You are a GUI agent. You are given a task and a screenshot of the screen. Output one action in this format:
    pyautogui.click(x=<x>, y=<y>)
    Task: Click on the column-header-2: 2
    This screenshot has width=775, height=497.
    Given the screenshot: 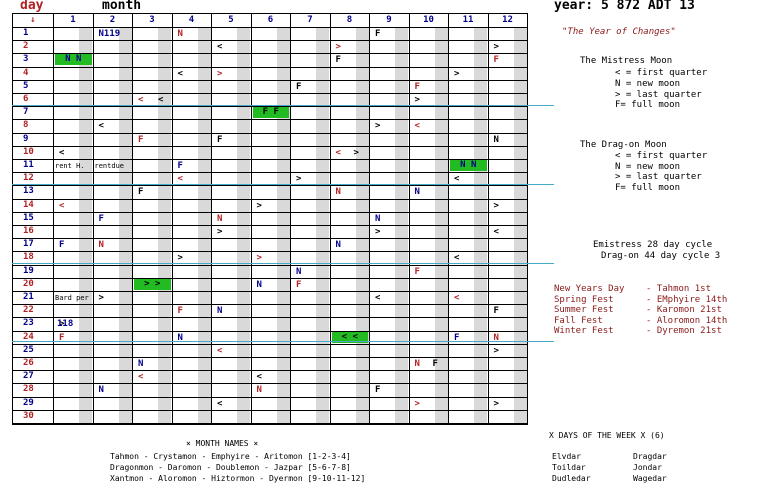 What is the action you would take?
    pyautogui.click(x=112, y=20)
    